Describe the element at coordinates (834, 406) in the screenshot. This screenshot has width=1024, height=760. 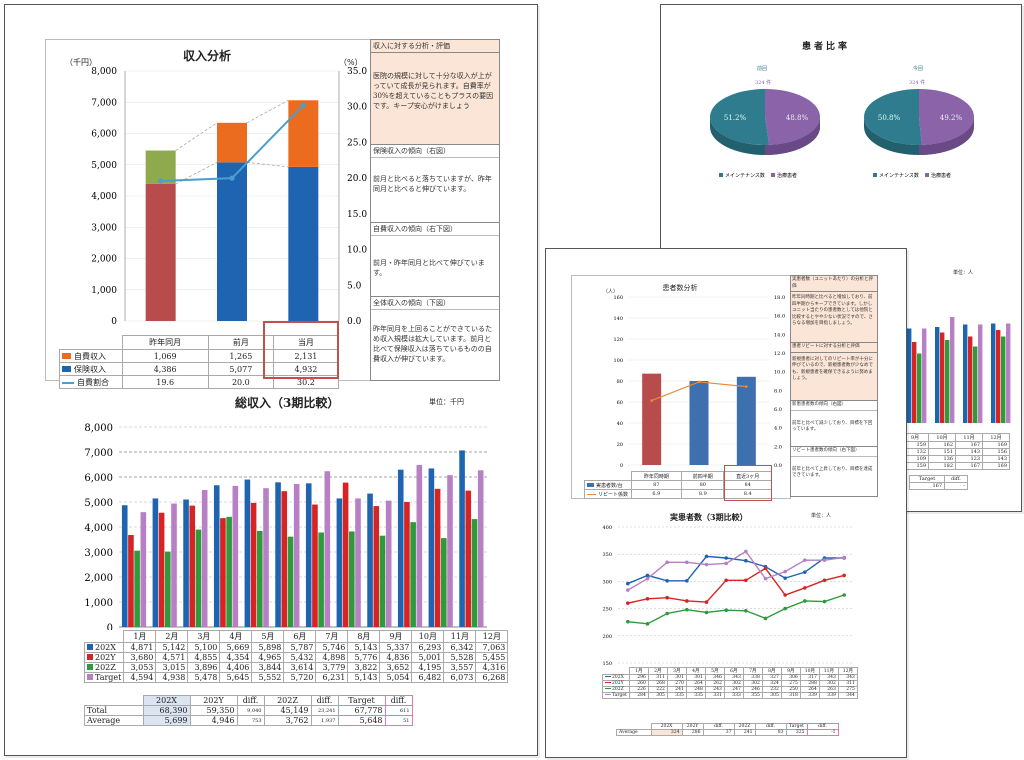
I see `notes-heading: 新患患者数の傾向（右図）` at that location.